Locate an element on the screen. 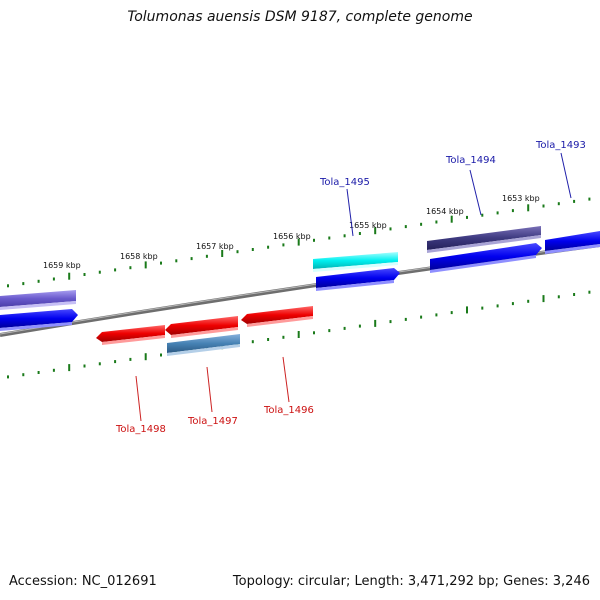  gene-label-reverse: Tola_1497 is located at coordinates (212, 421).